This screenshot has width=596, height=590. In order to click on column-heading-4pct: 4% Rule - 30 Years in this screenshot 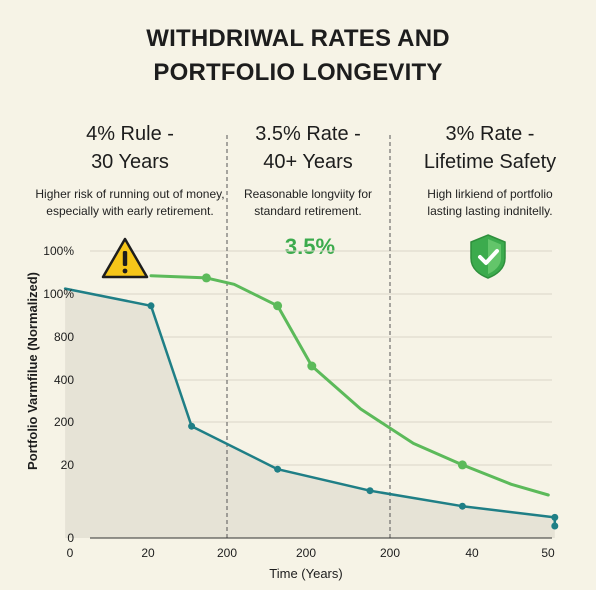, I will do `click(130, 148)`.